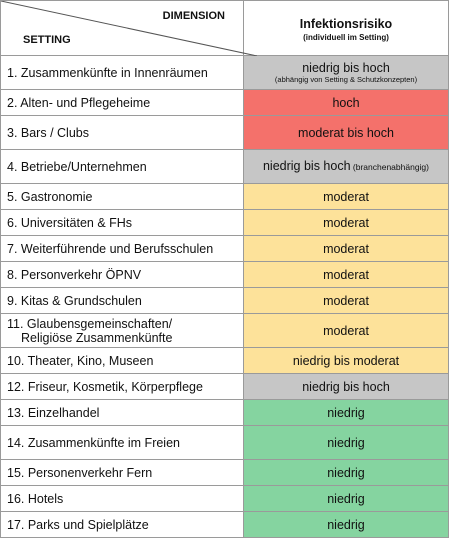 The width and height of the screenshot is (450, 546). I want to click on setting-label: SETTING, so click(47, 40).